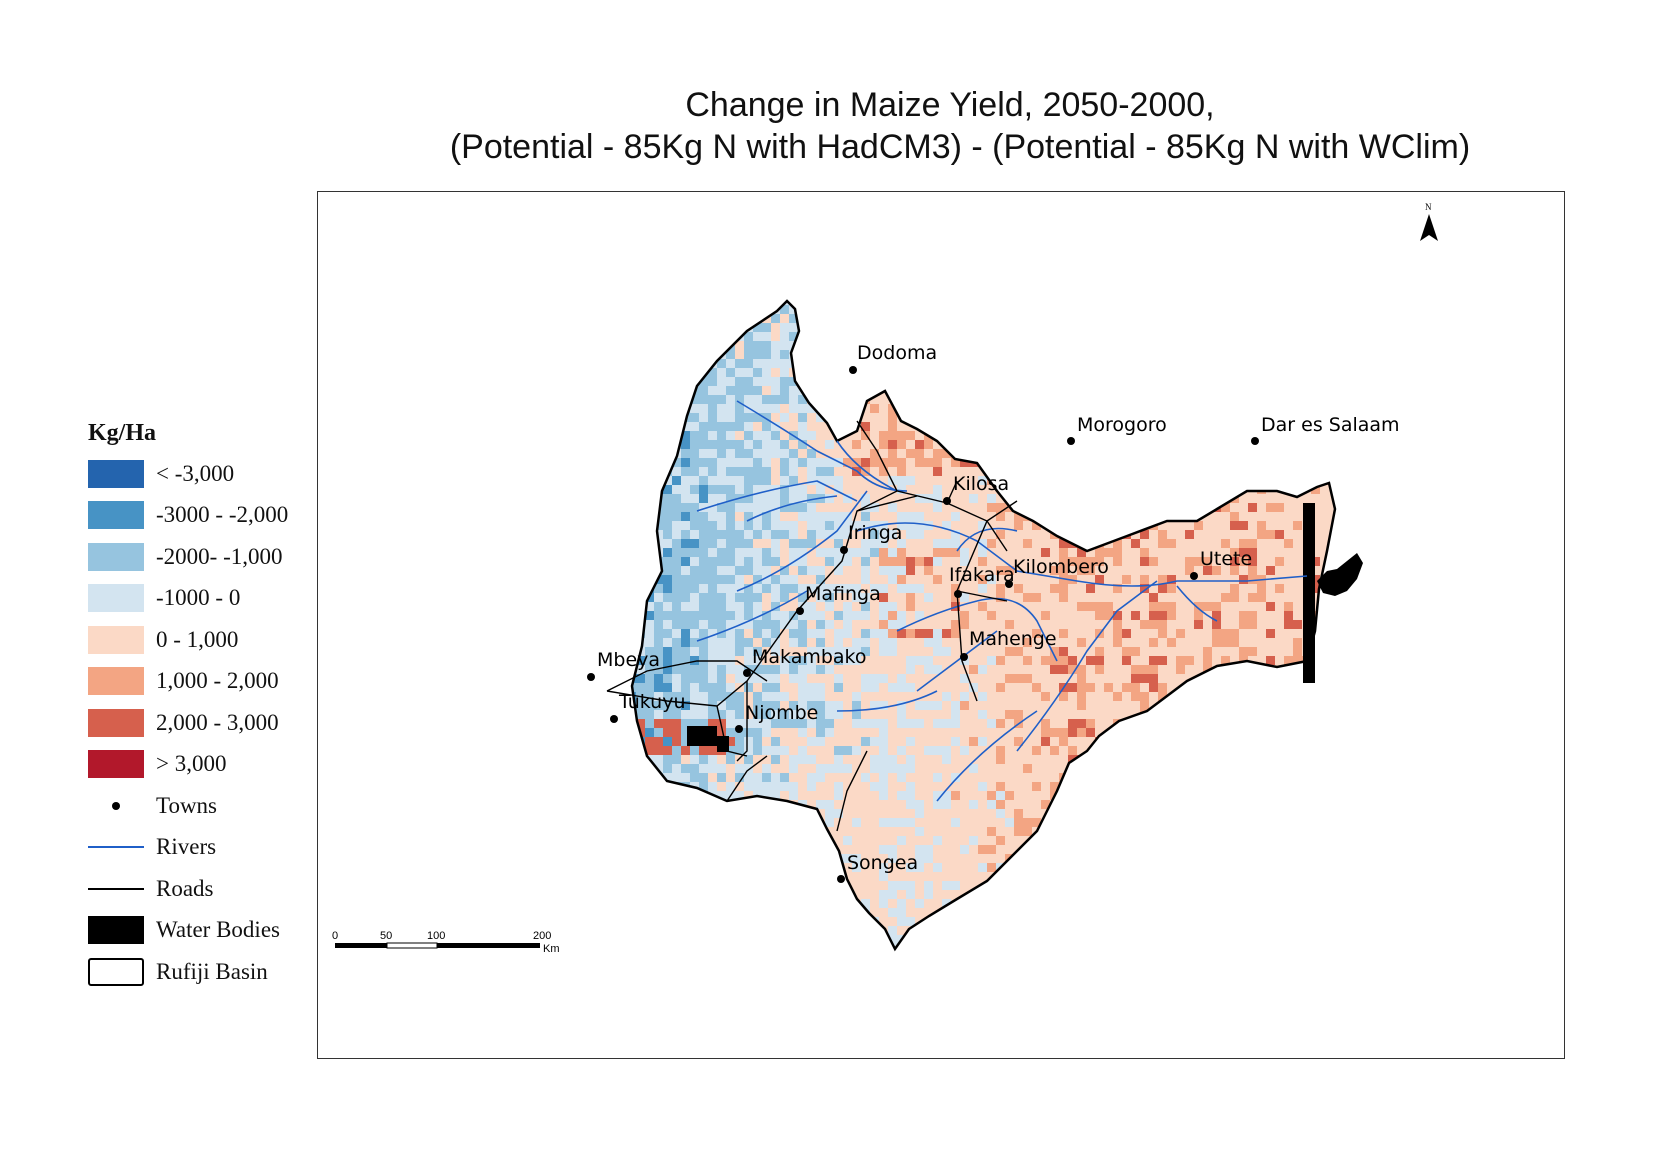  I want to click on town-njombe: Njombe, so click(776, 717).